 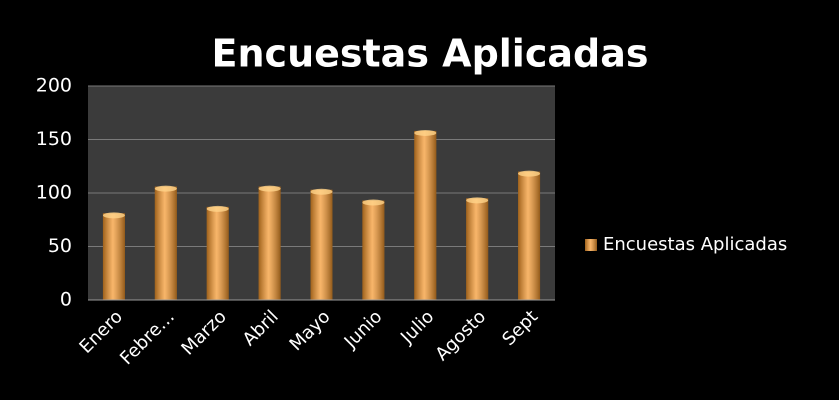 I want to click on y-tick-label: 0, so click(x=66, y=300).